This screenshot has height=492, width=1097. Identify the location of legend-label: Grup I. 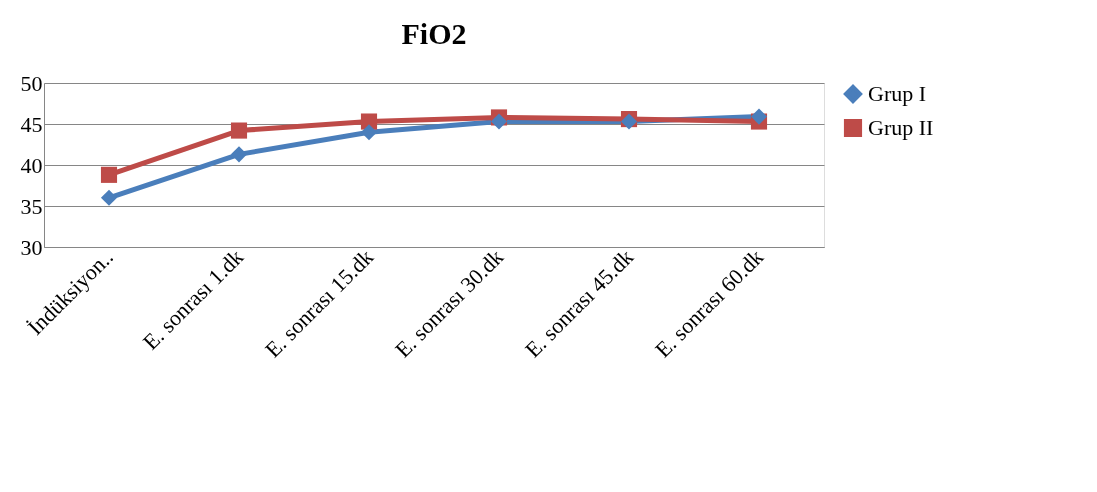
(897, 93).